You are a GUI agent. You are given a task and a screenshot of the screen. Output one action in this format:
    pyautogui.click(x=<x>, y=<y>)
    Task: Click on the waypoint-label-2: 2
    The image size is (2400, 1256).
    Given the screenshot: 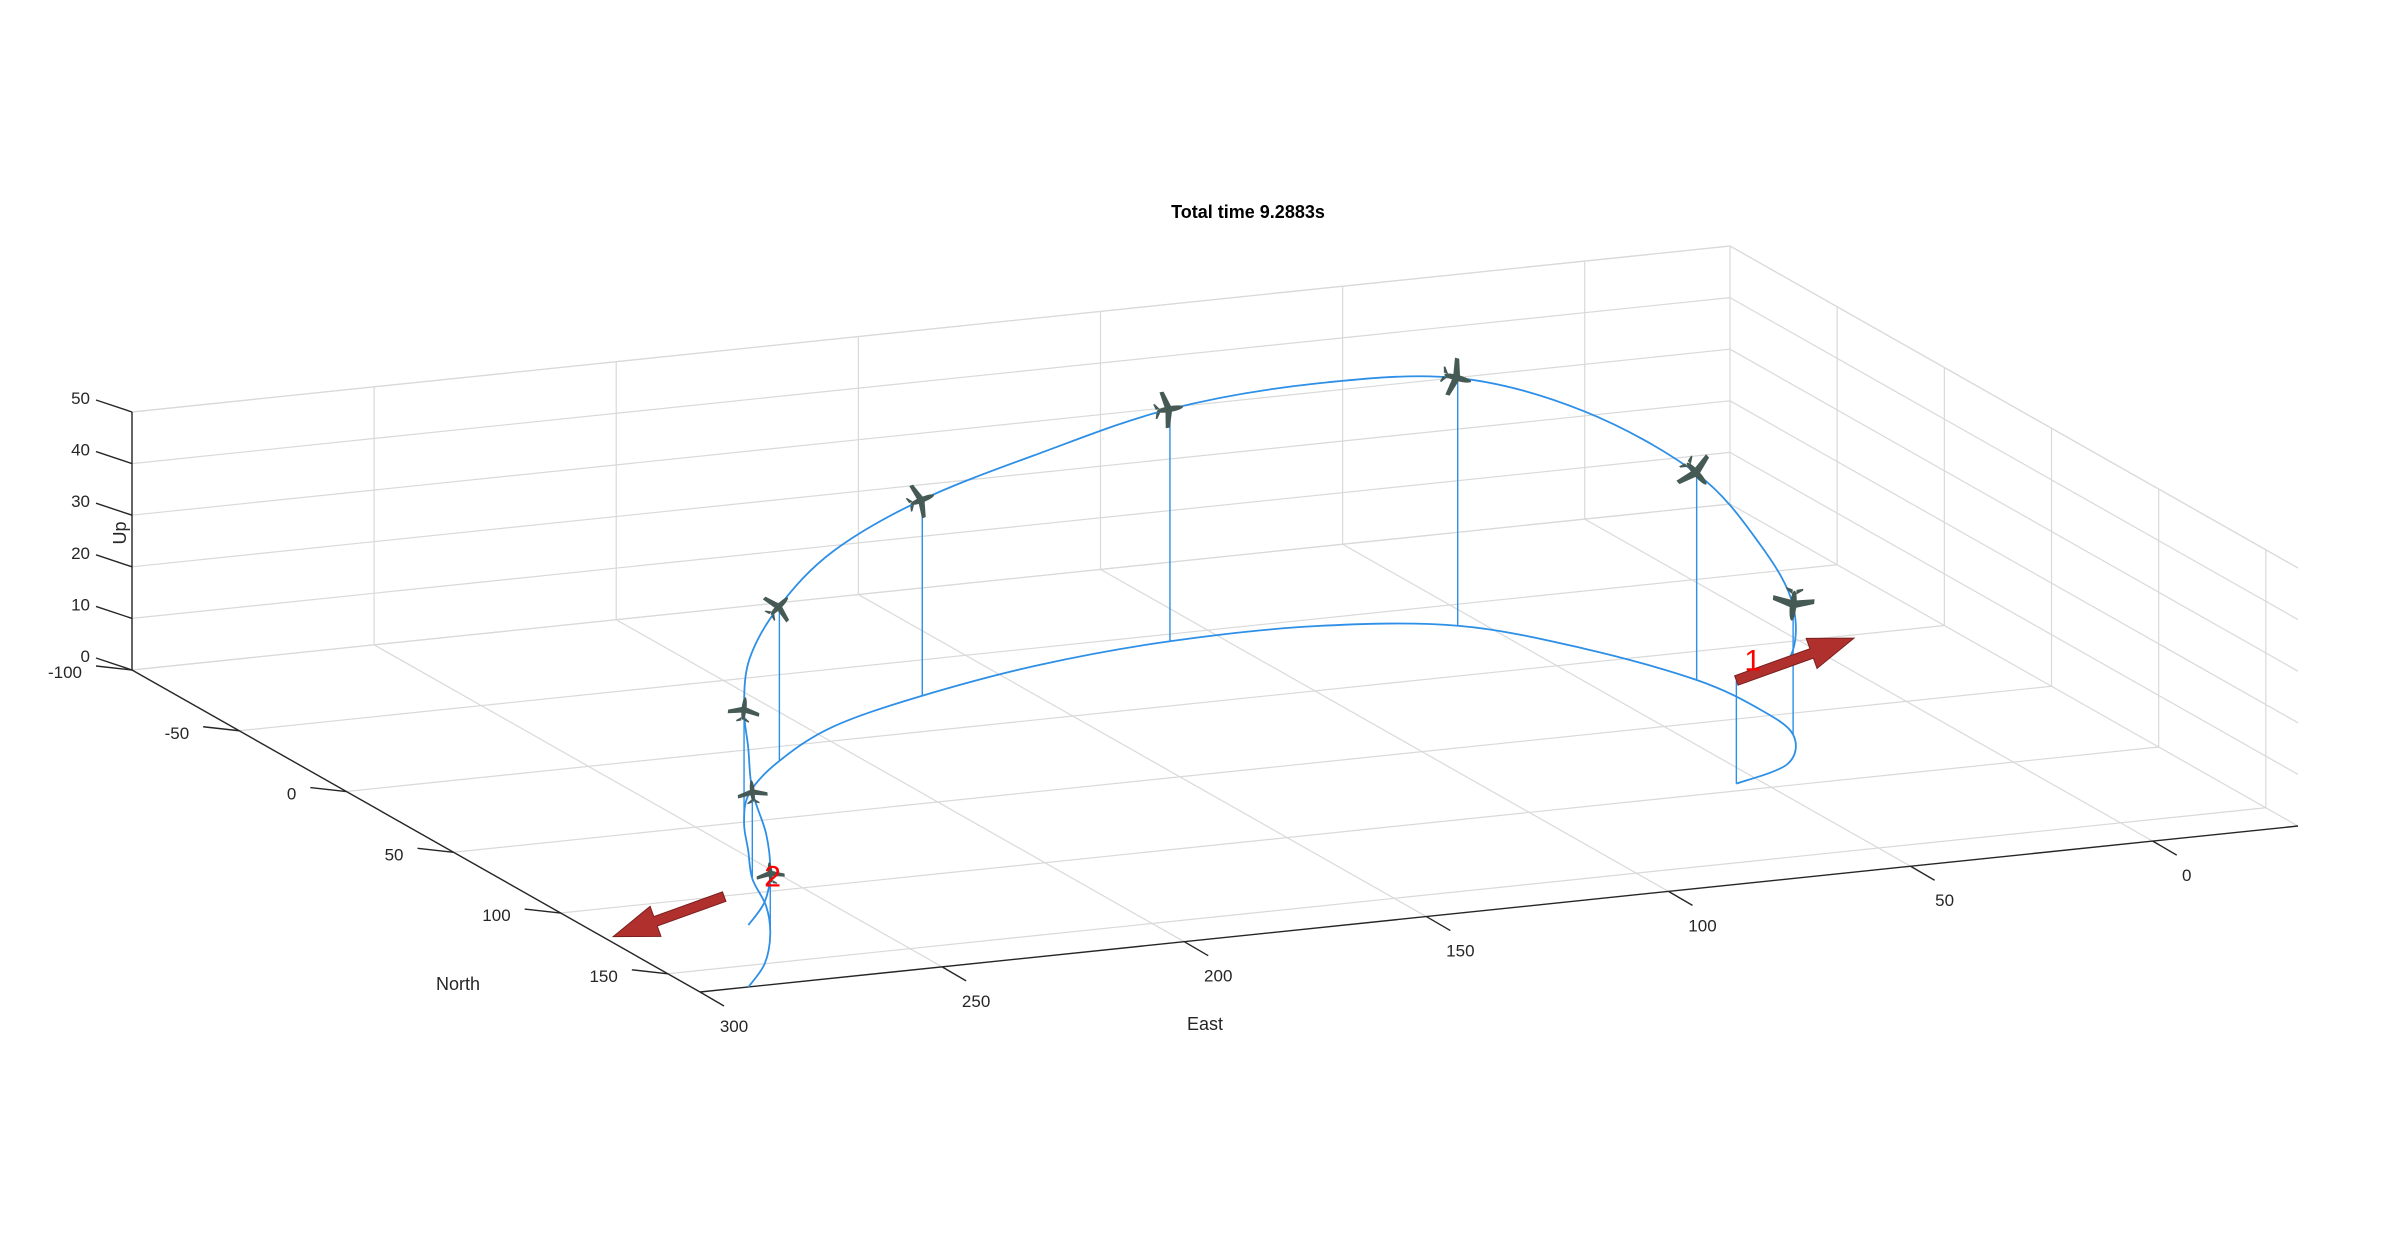 What is the action you would take?
    pyautogui.click(x=772, y=877)
    